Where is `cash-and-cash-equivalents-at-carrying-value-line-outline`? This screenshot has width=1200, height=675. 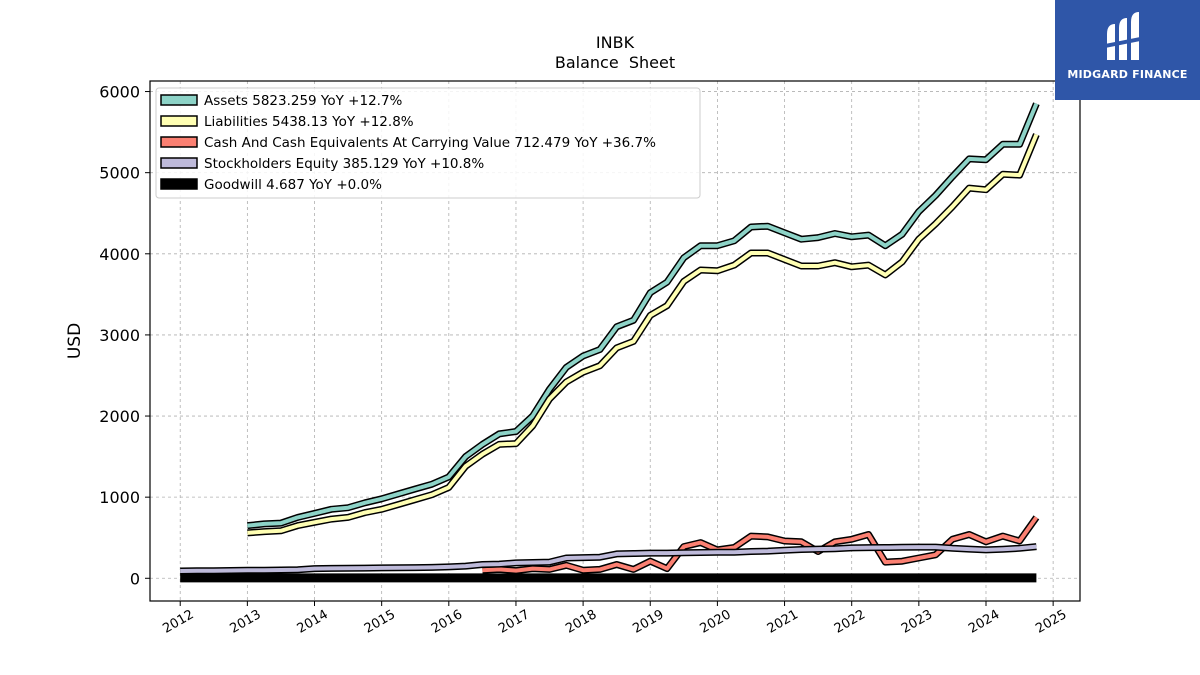 cash-and-cash-equivalents-at-carrying-value-line-outline is located at coordinates (761, 545).